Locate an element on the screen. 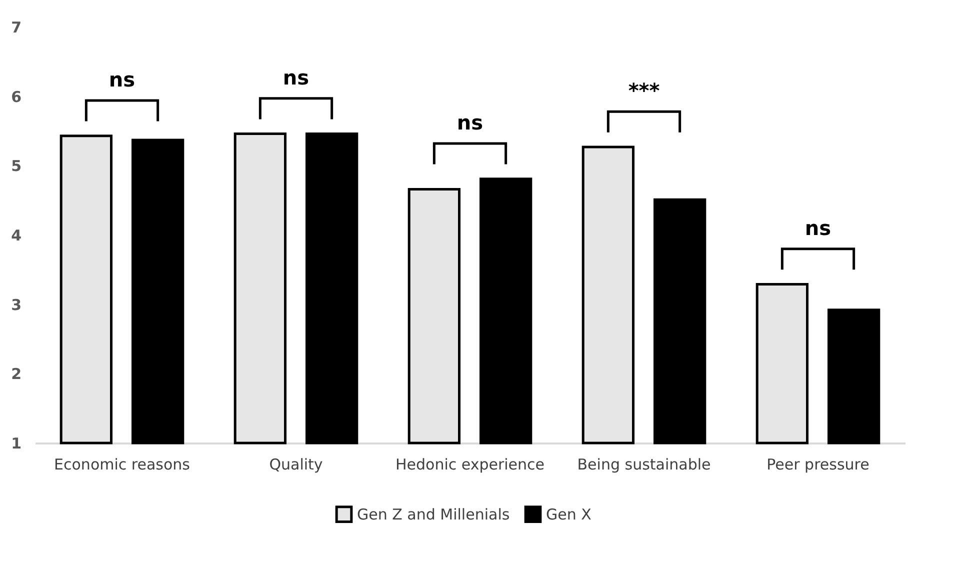 Image resolution: width=954 pixels, height=568 pixels. x-tick-label: Hedonic experience is located at coordinates (470, 465).